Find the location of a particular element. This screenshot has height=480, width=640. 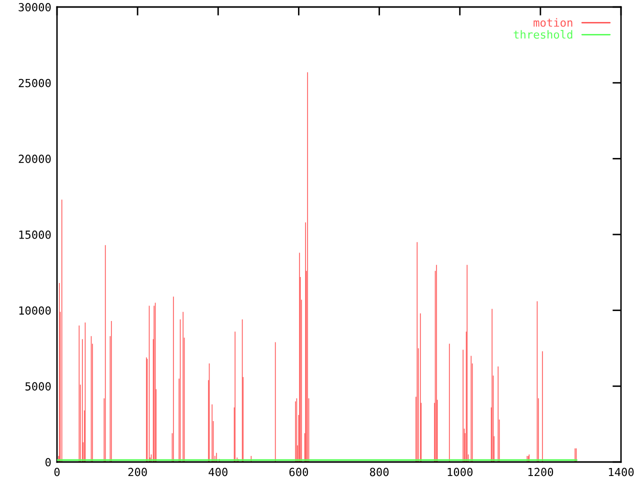

x-tick-label: 200 is located at coordinates (137, 472).